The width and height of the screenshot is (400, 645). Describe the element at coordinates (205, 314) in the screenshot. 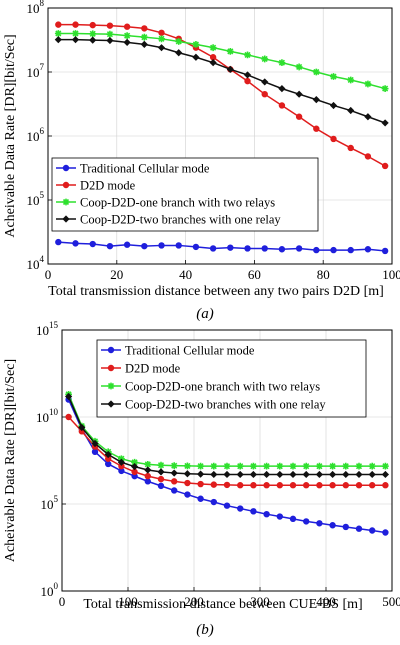

I see `figure-caption: (a)` at that location.